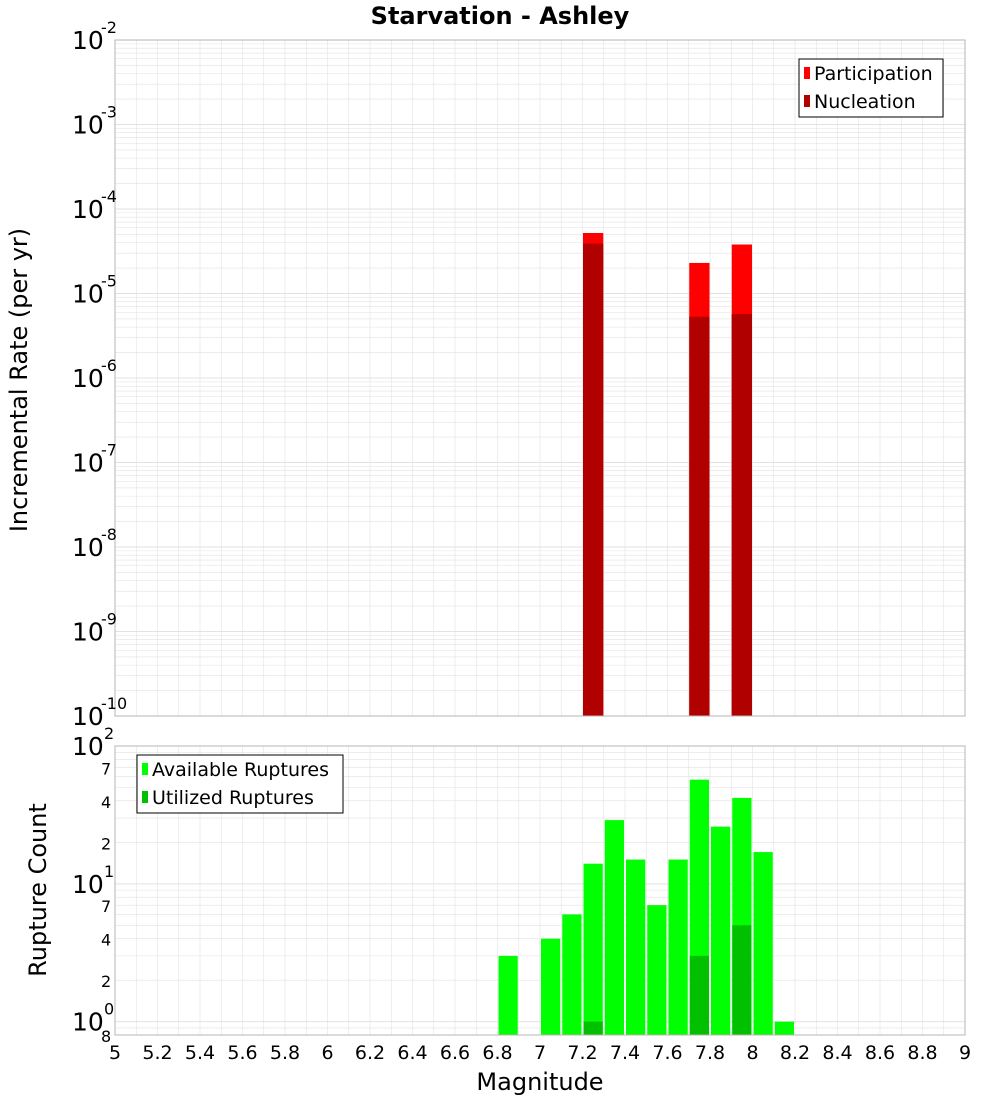  Describe the element at coordinates (880, 1053) in the screenshot. I see `x-tick-label: 8.6` at that location.